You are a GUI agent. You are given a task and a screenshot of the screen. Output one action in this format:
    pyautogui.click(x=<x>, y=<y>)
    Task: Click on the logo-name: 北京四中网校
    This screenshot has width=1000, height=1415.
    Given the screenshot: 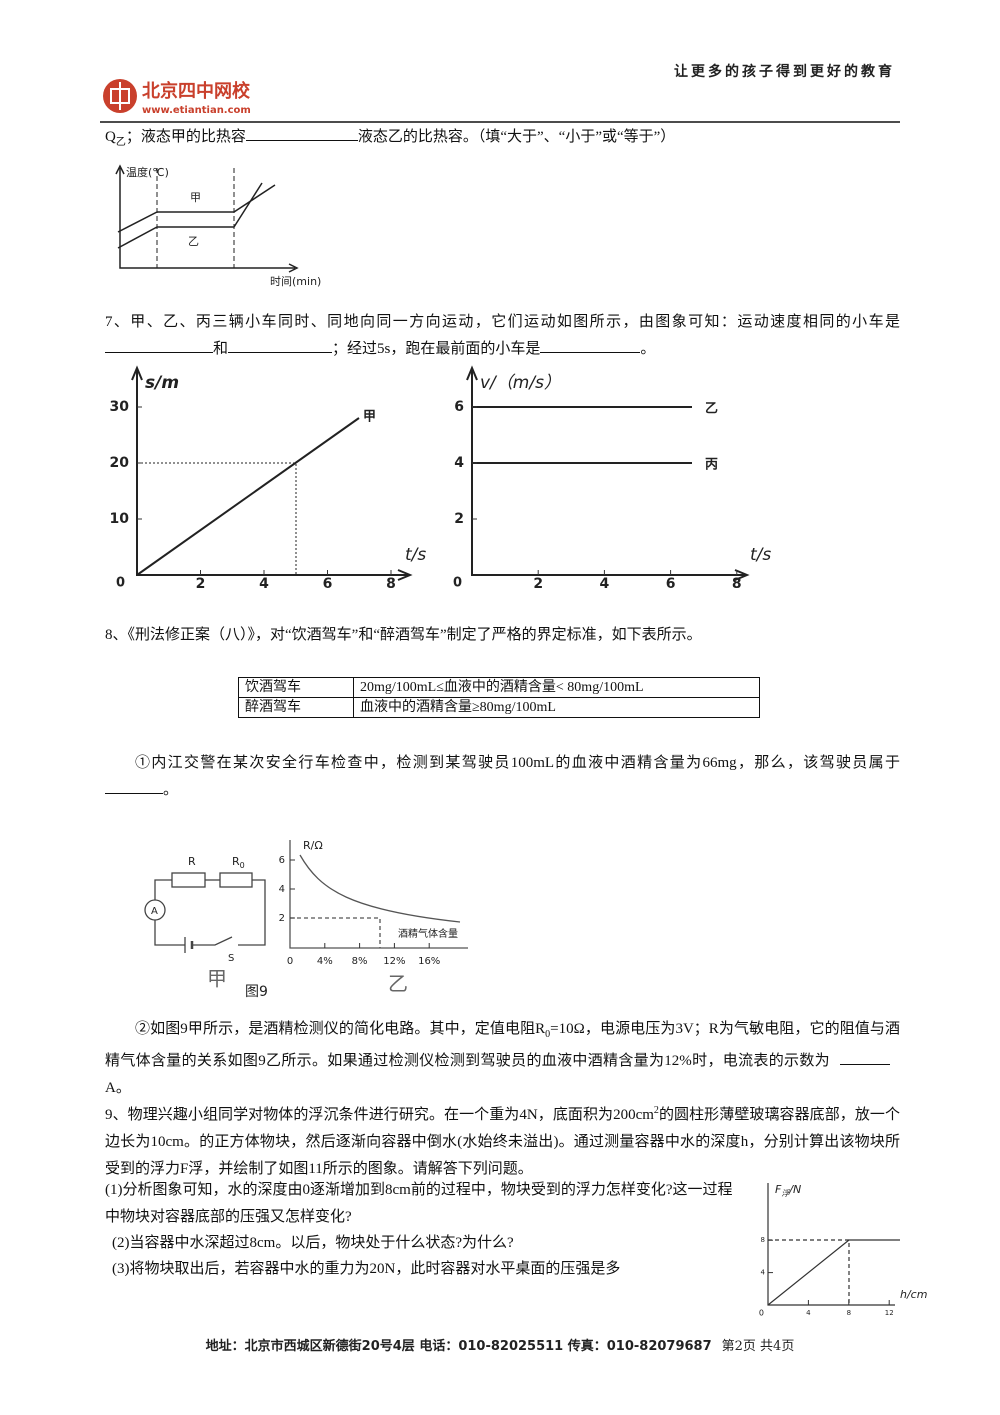 What is the action you would take?
    pyautogui.click(x=196, y=91)
    